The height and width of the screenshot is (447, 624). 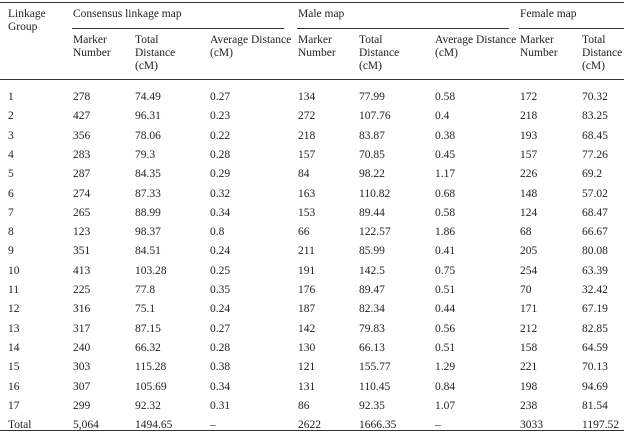 What do you see at coordinates (82, 270) in the screenshot?
I see `table-cell: 413` at bounding box center [82, 270].